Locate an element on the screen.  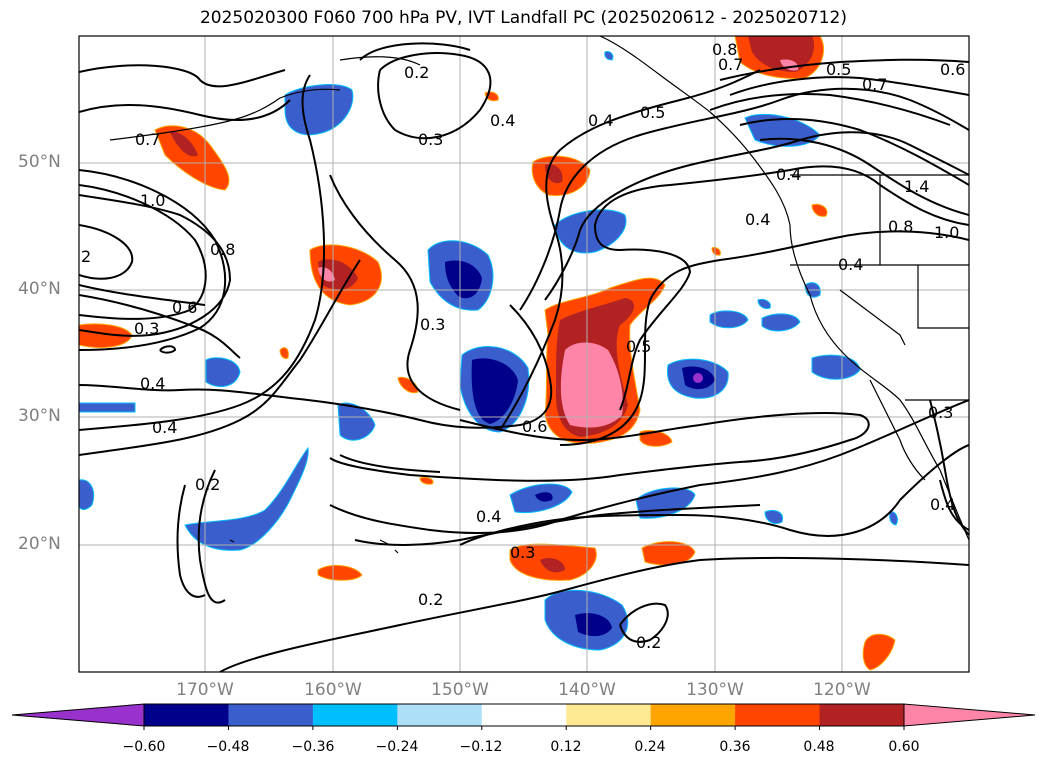
colorbar-tick-label: 0.60 is located at coordinates (904, 747).